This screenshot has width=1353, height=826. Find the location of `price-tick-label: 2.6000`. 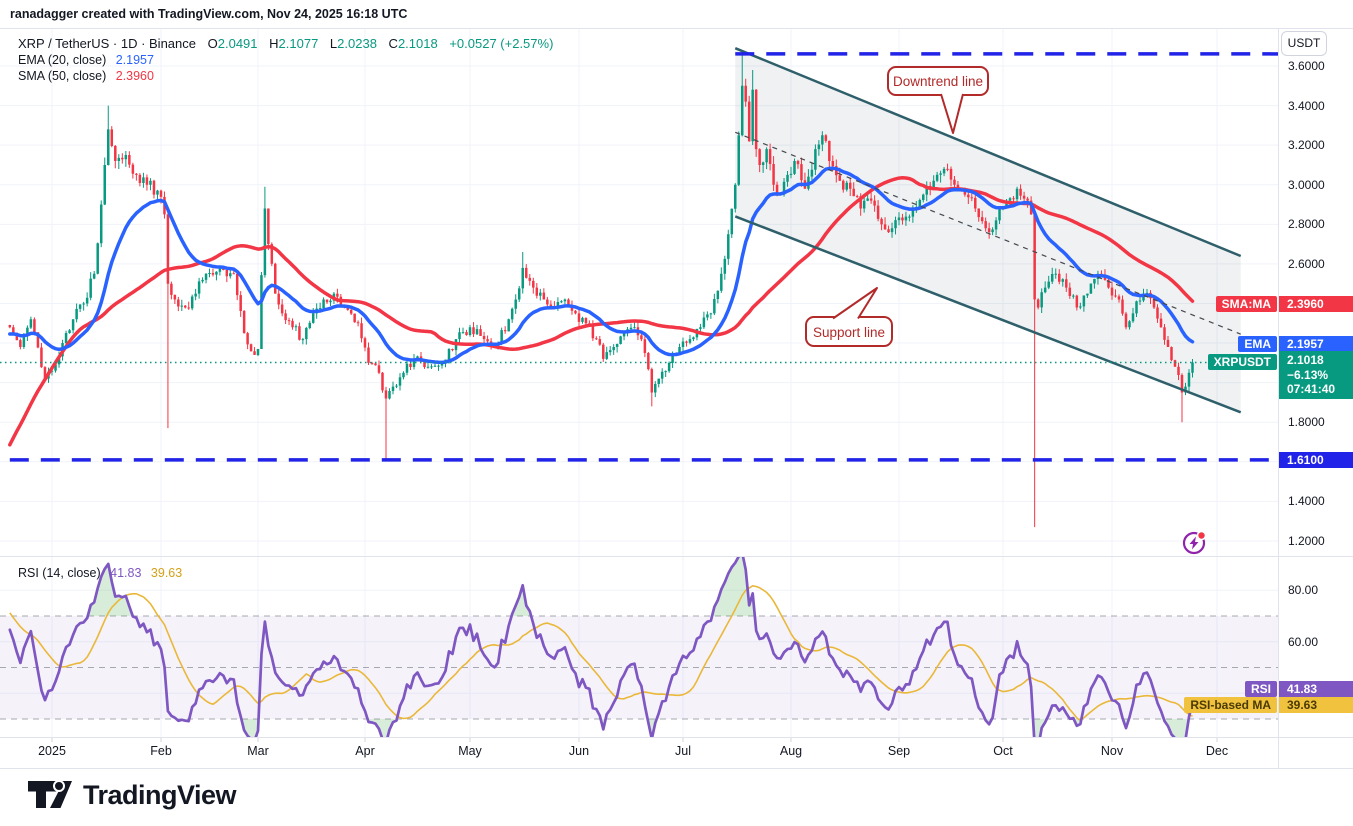

price-tick-label: 2.6000 is located at coordinates (1306, 263).